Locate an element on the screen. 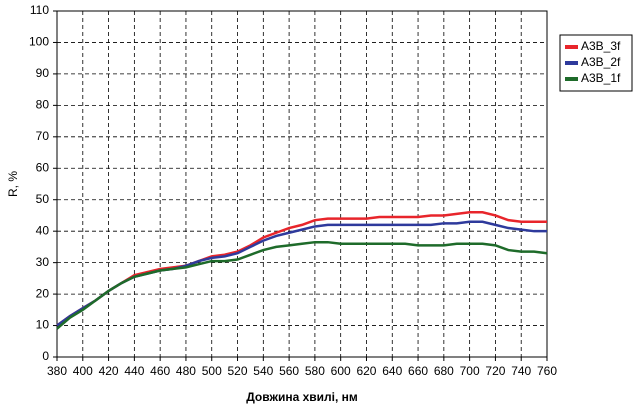  y-tick-label: 10 is located at coordinates (43, 325).